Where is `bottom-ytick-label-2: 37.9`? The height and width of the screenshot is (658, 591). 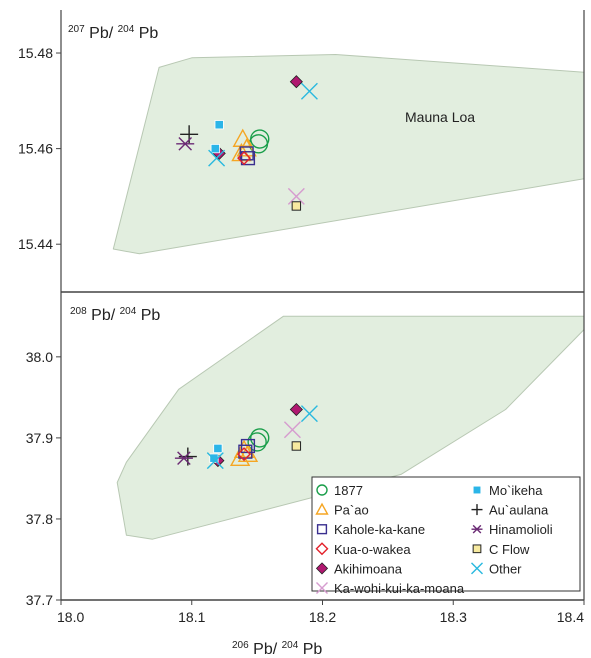 bottom-ytick-label-2: 37.9 is located at coordinates (39, 438).